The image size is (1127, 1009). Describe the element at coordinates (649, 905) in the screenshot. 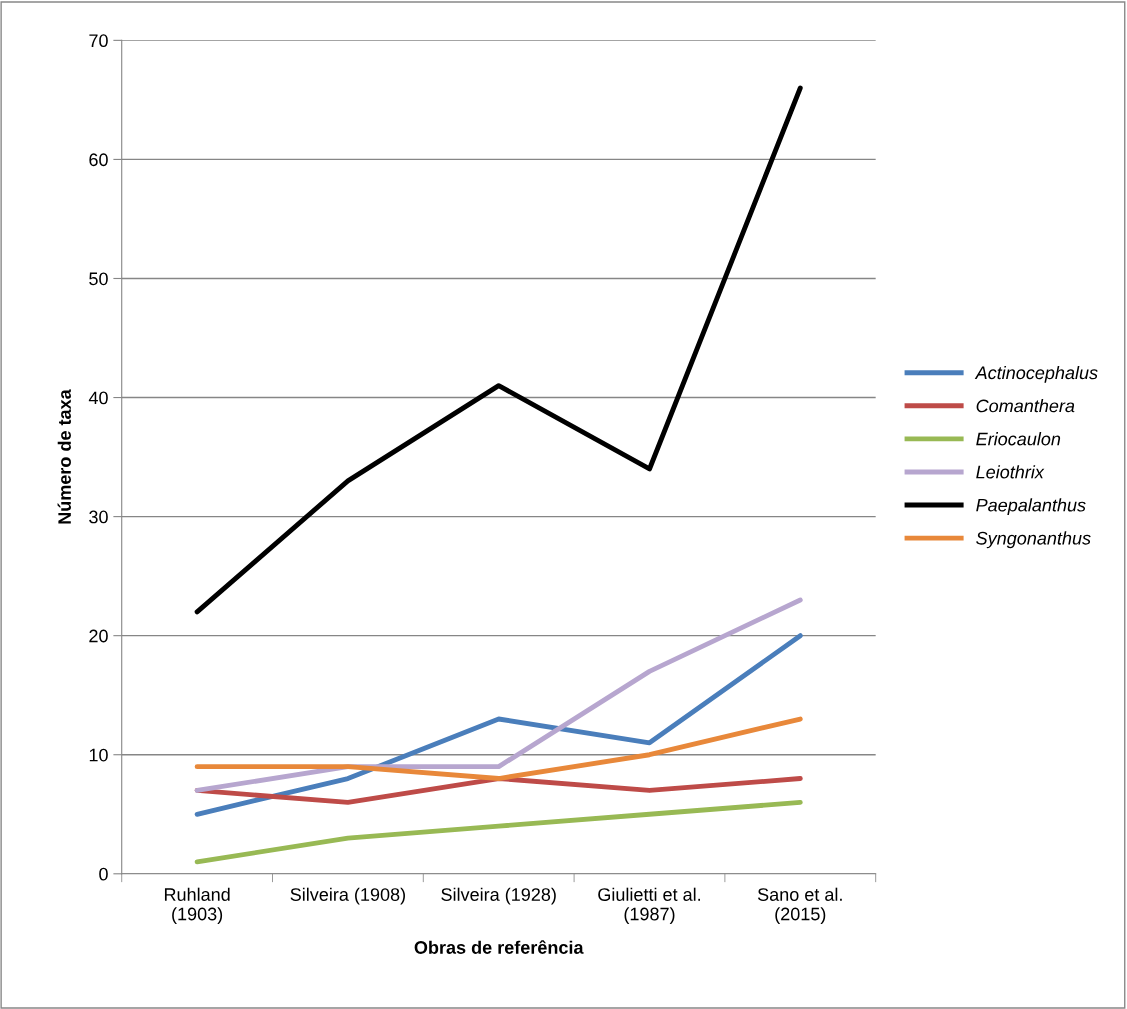

I see `x-tick-label: Giulietti et al. (1987)` at that location.